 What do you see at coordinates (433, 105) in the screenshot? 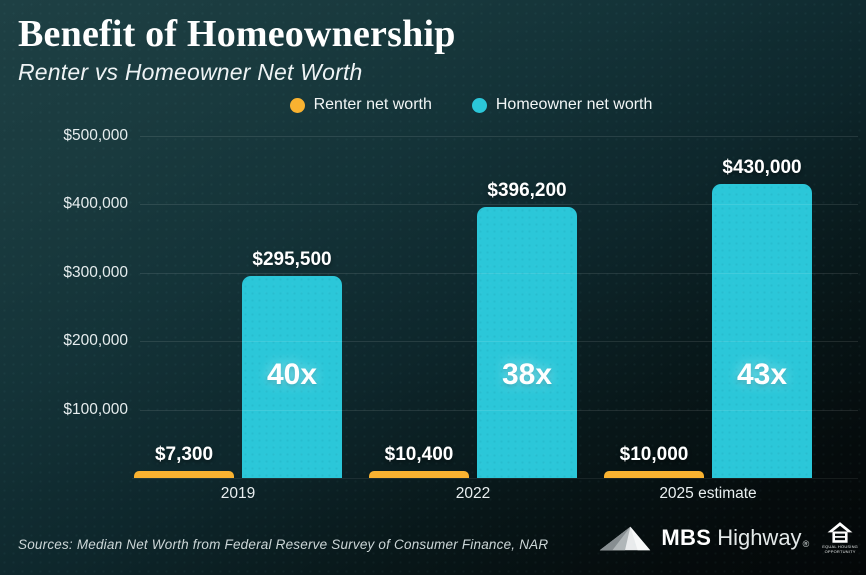
I see `legend: Renter net worth Homeowner net worth` at bounding box center [433, 105].